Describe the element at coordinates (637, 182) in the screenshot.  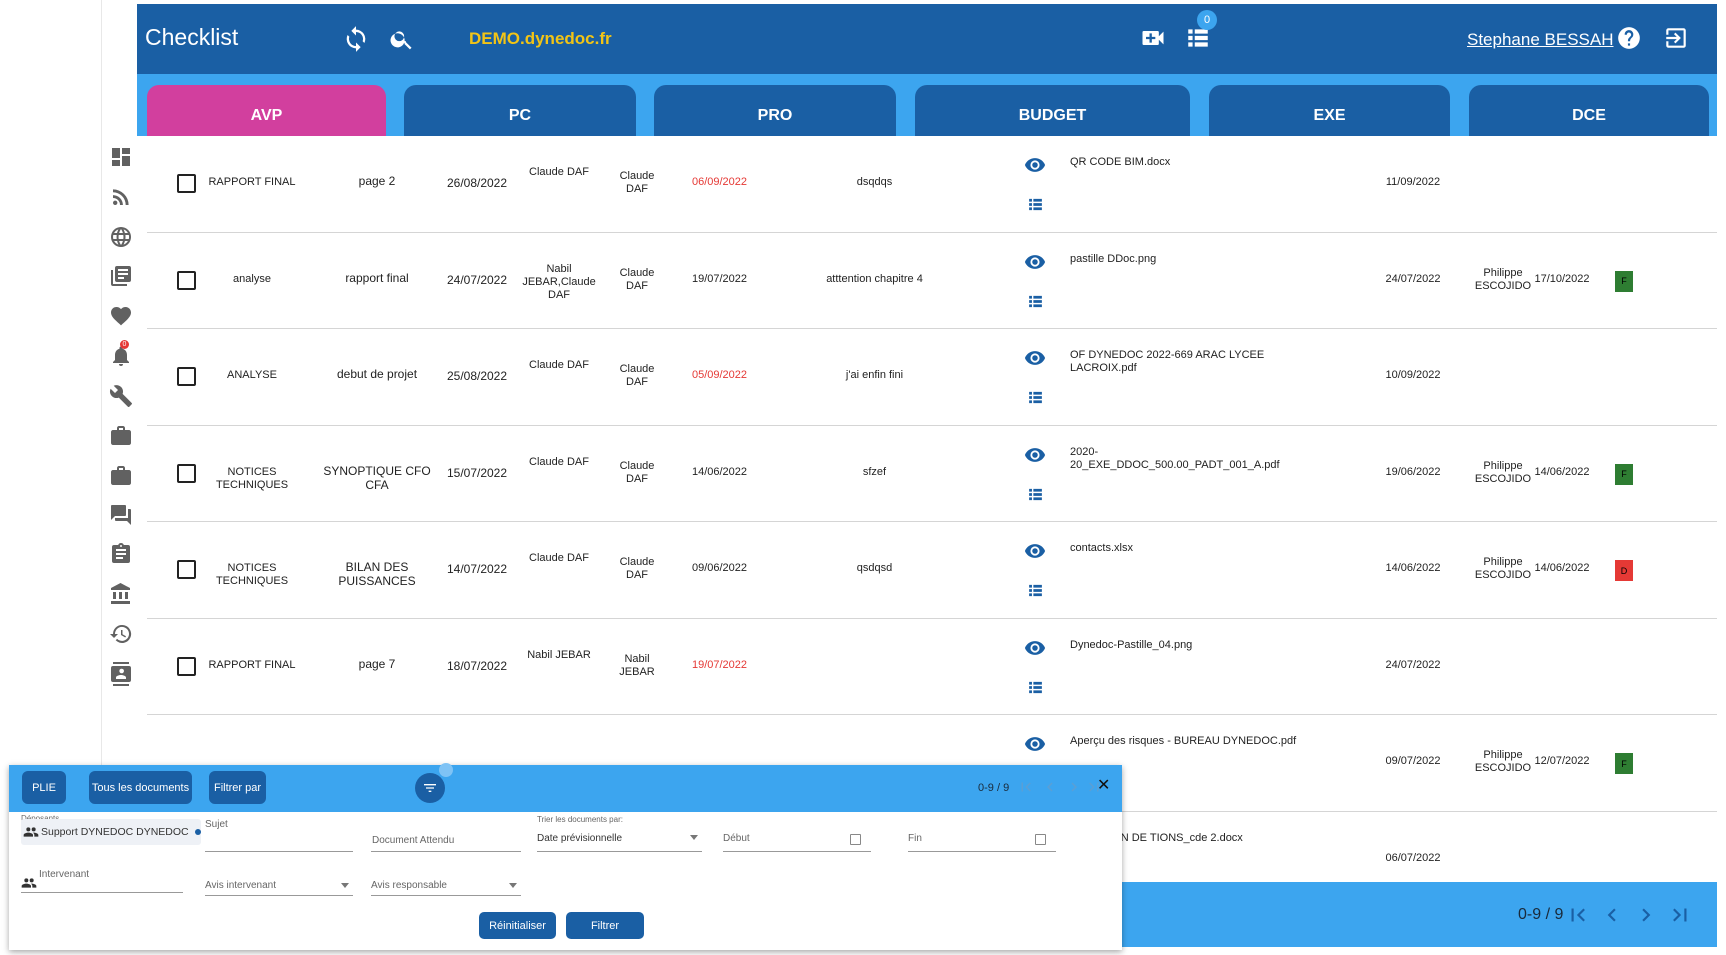
I see `cell-intervenant: Claude DAF` at that location.